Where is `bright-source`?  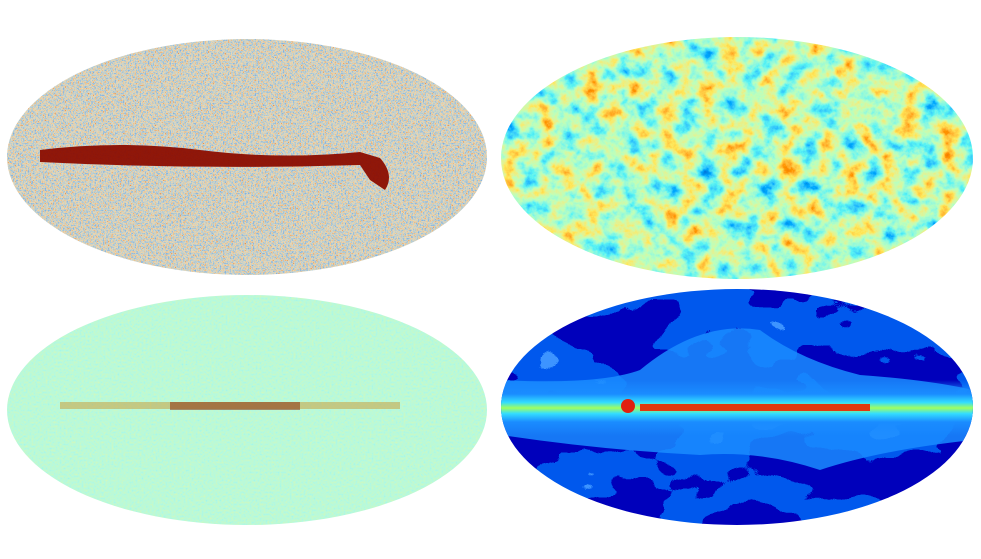
bright-source is located at coordinates (628, 406).